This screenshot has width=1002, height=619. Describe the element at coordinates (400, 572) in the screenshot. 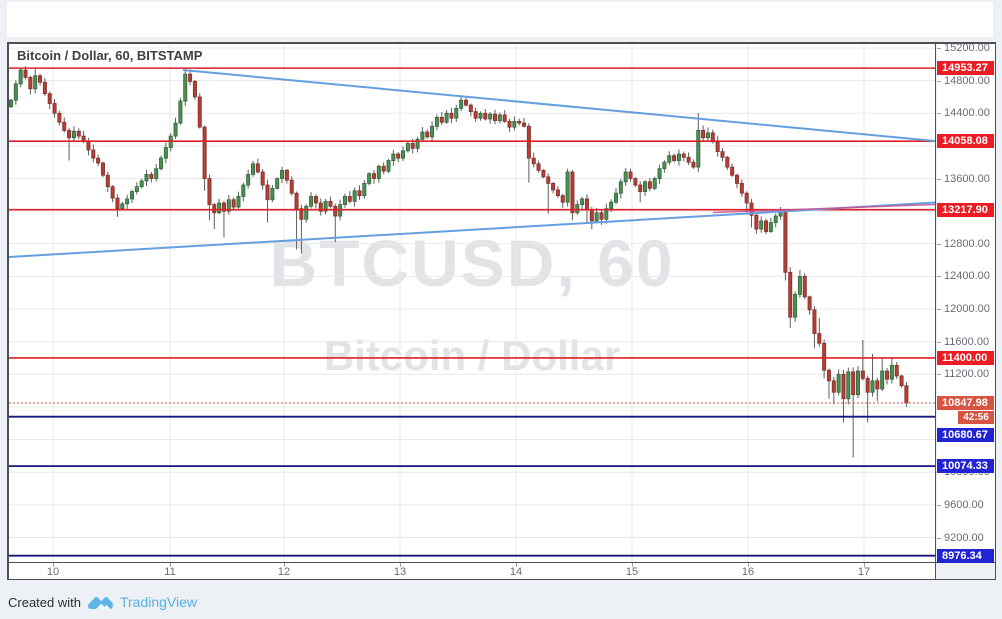

I see `date-label: 13` at that location.